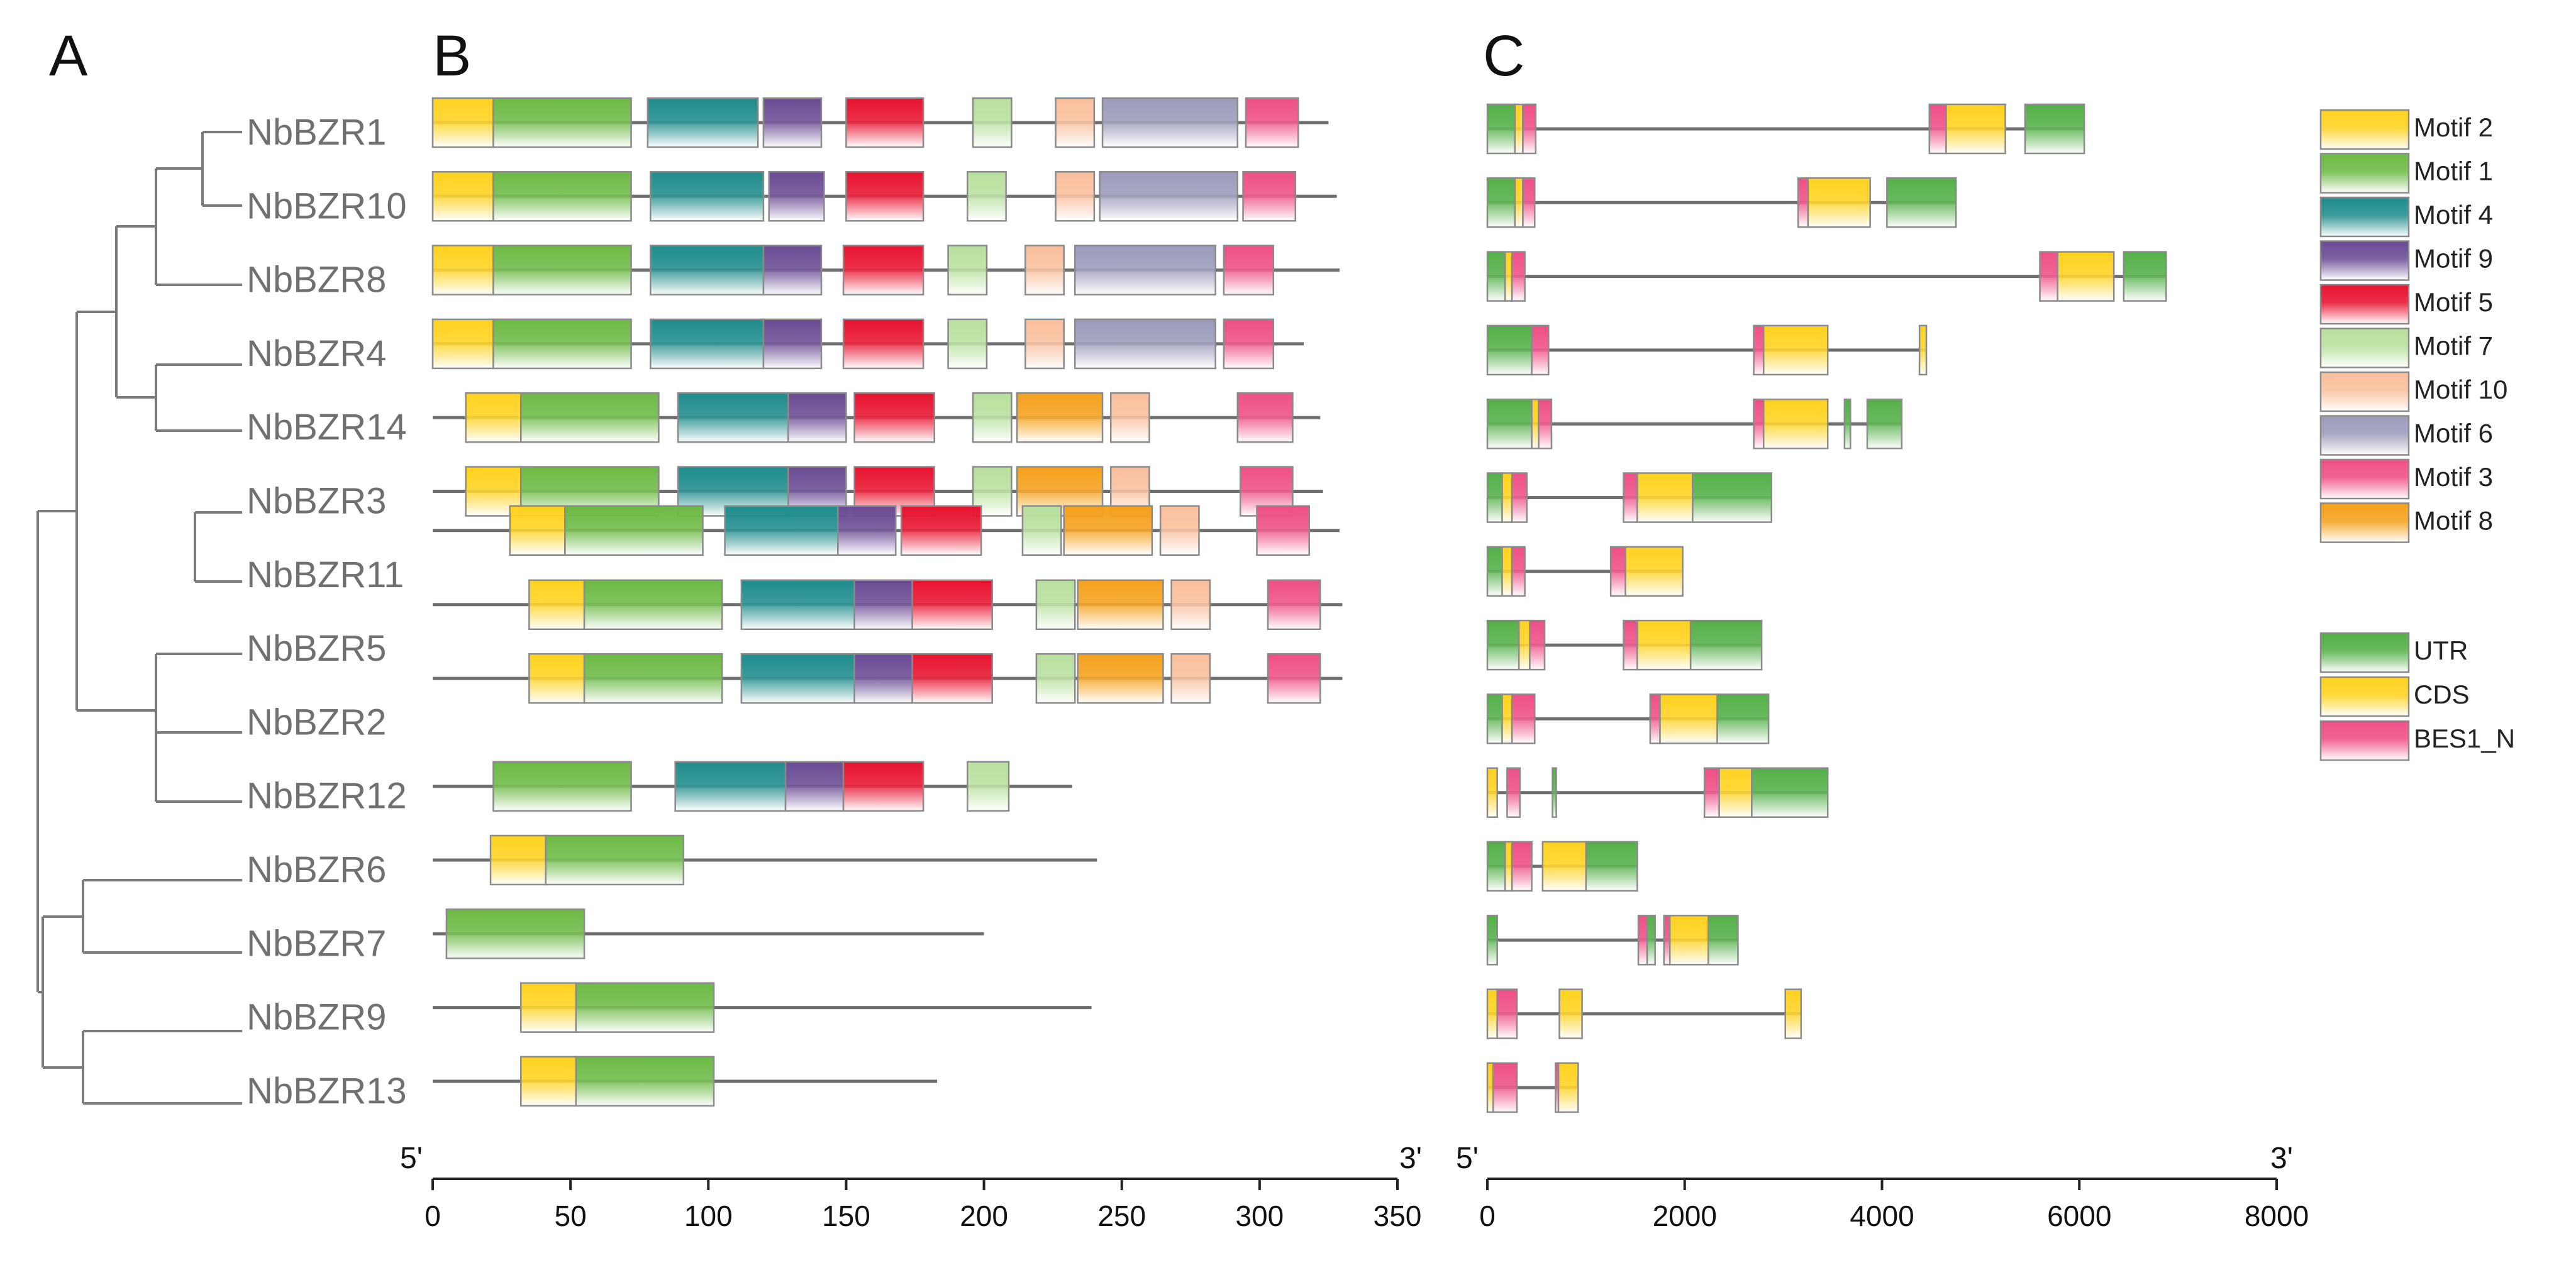  Describe the element at coordinates (1503, 56) in the screenshot. I see `panel-label-c: C` at that location.